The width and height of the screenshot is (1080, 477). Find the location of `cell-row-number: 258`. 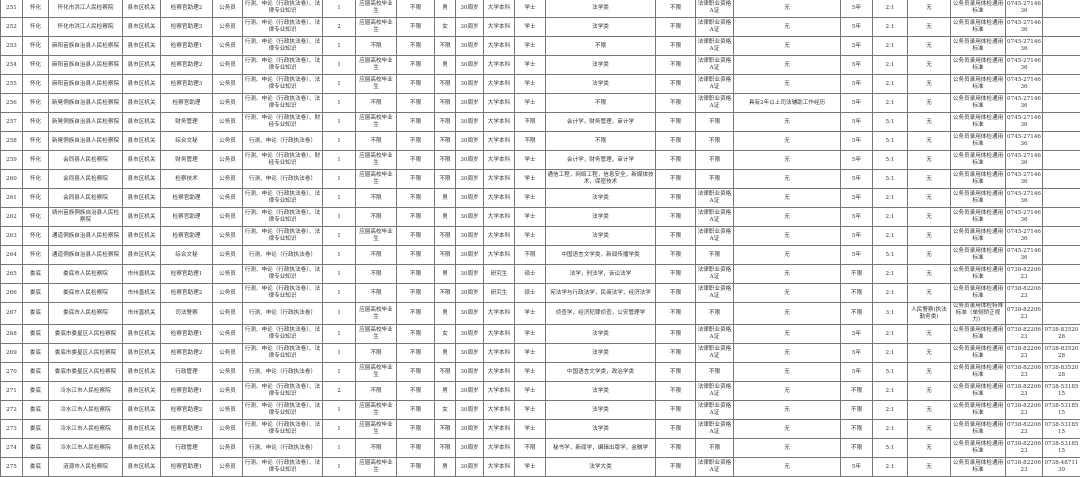

cell-row-number: 258 is located at coordinates (12, 141).